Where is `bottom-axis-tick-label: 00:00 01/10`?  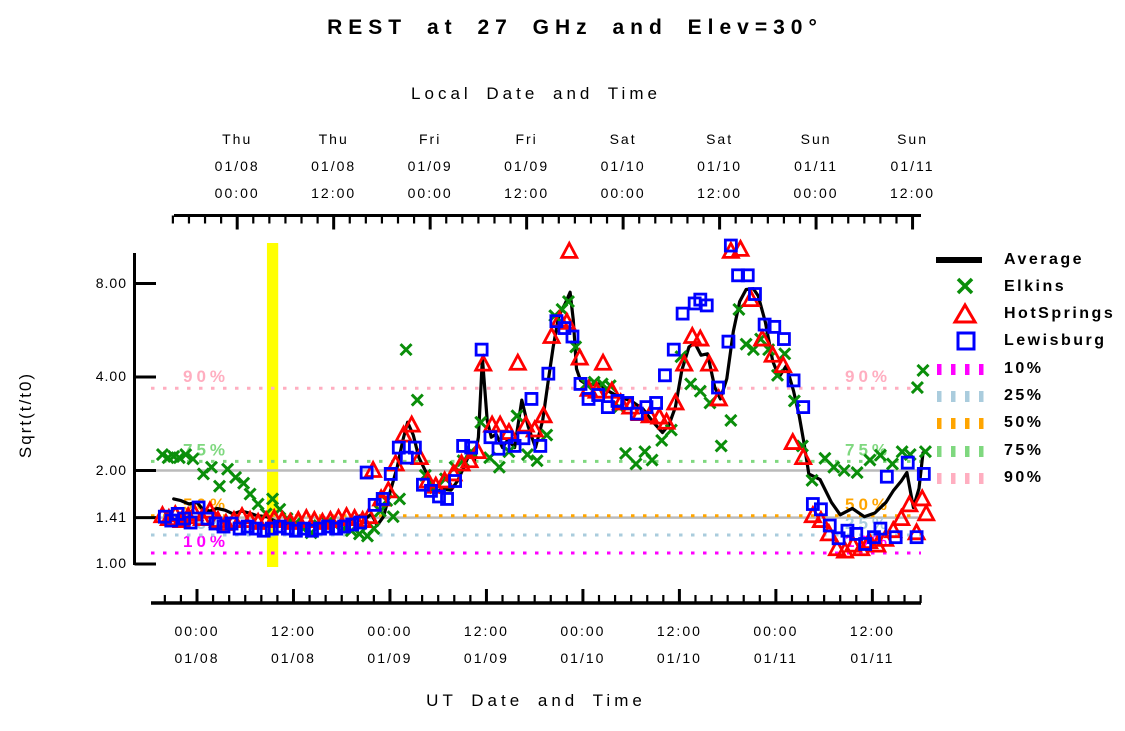 bottom-axis-tick-label: 00:00 01/10 is located at coordinates (583, 644).